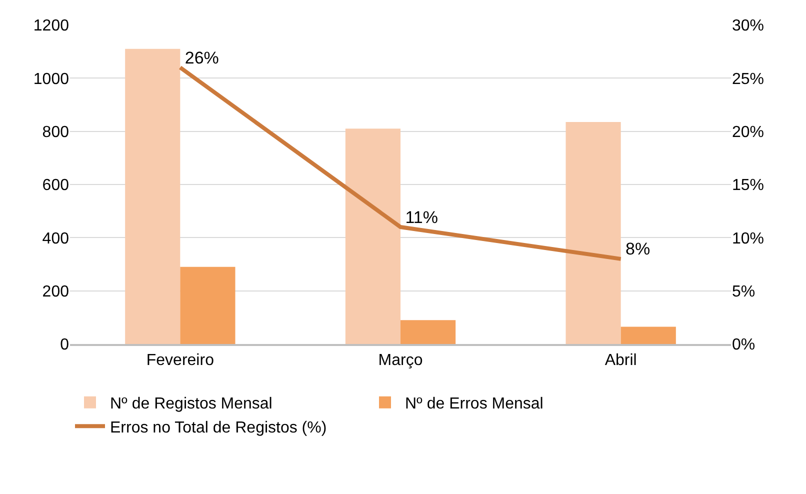  What do you see at coordinates (65, 345) in the screenshot?
I see `y-tick-label: 0` at bounding box center [65, 345].